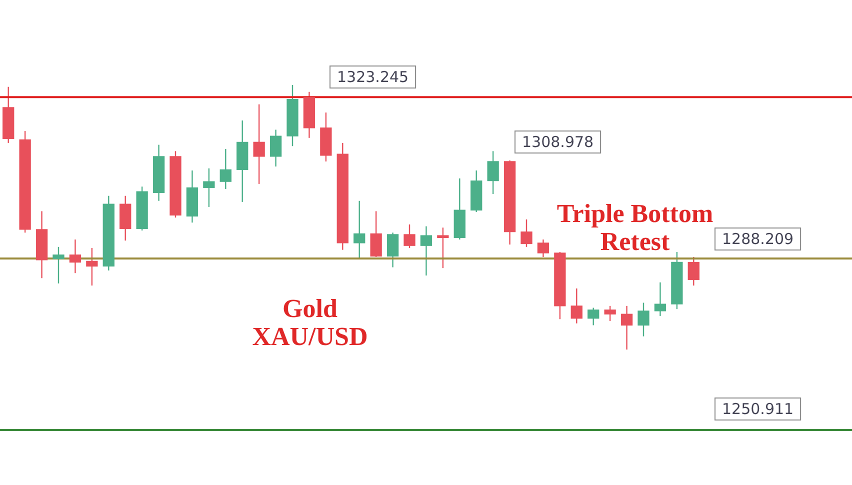 This screenshot has height=485, width=852. I want to click on annotation: 1323.245, so click(373, 77).